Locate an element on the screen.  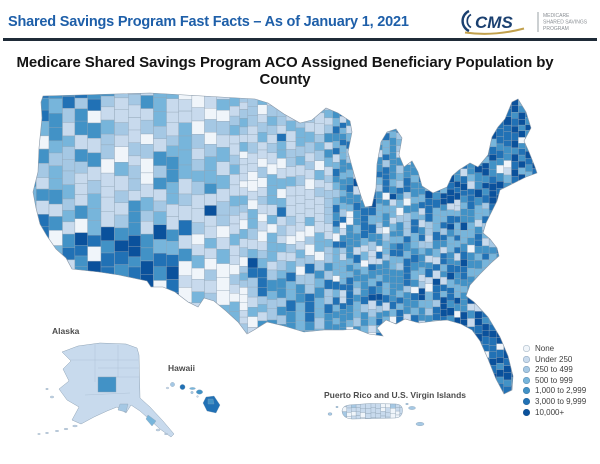
logo-tagline-line3: PROGRAM is located at coordinates (556, 29).